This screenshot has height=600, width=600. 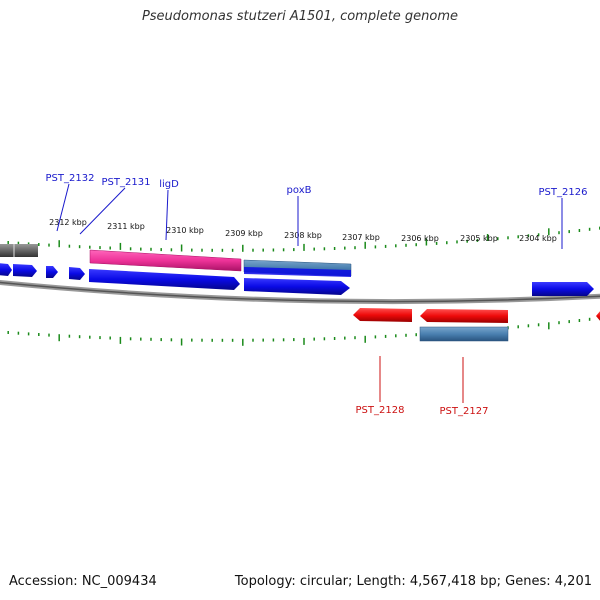 What do you see at coordinates (126, 226) in the screenshot?
I see `scale-label: 2311 kbp` at bounding box center [126, 226].